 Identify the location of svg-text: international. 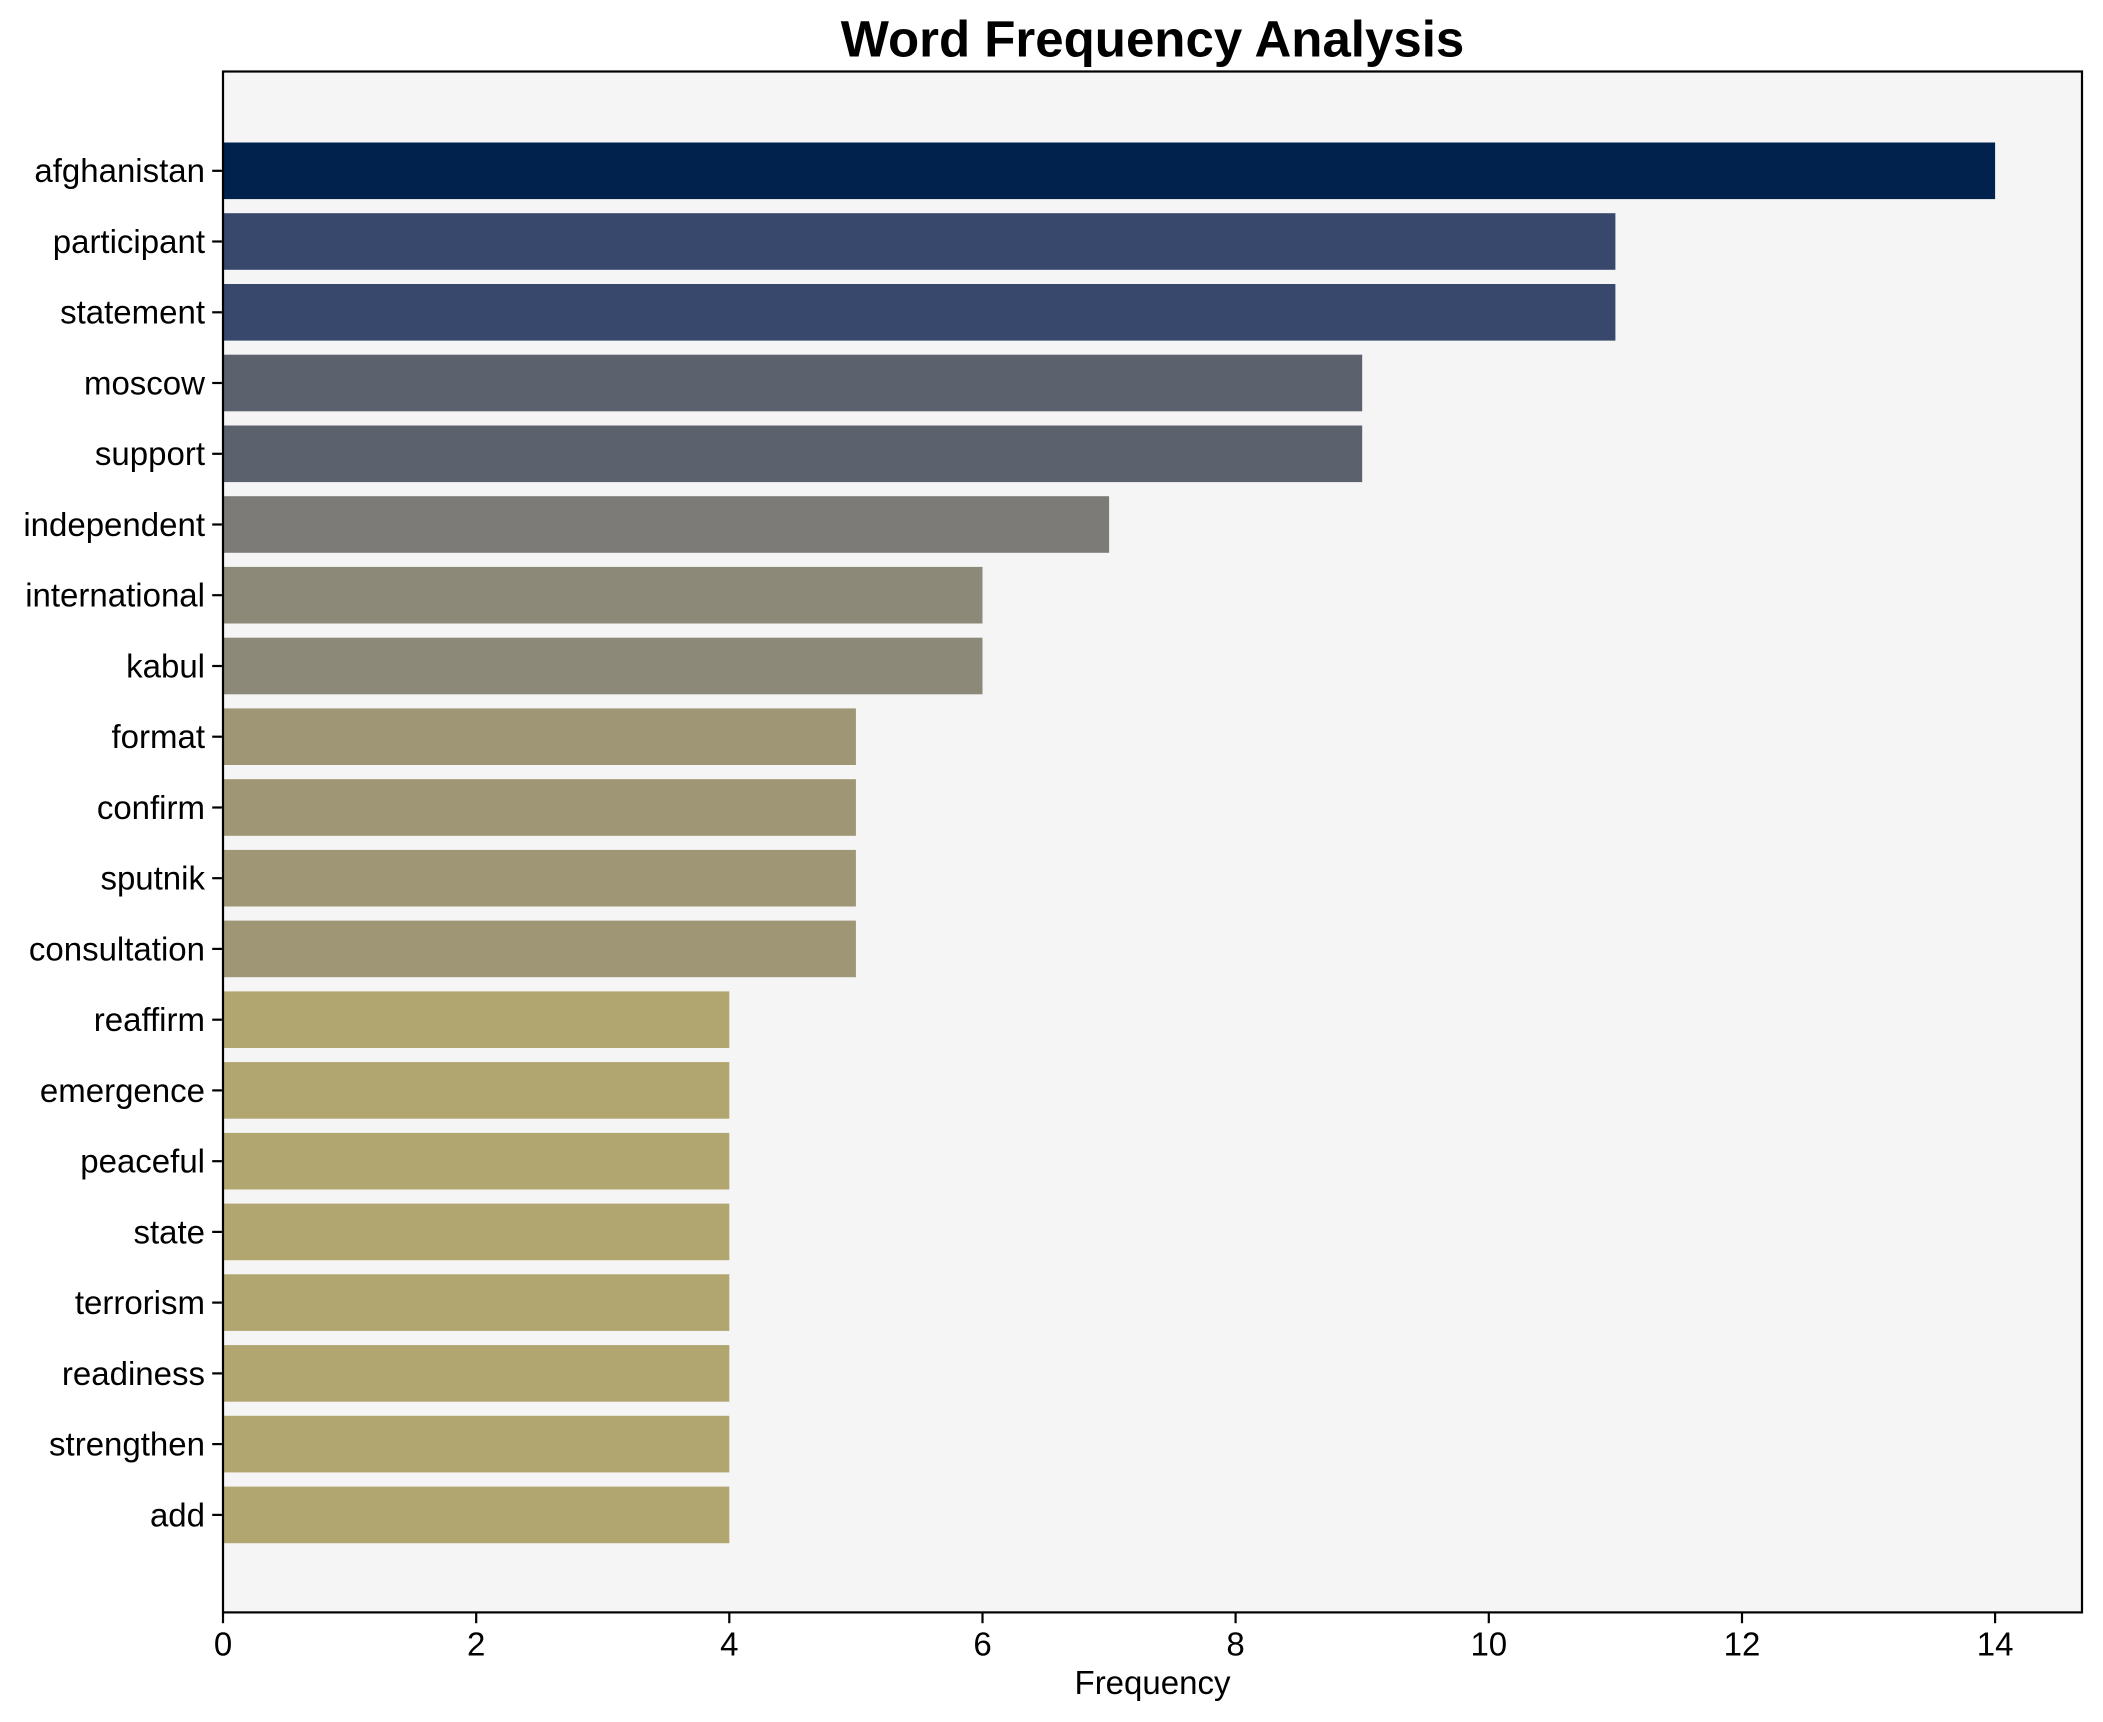
(115, 595).